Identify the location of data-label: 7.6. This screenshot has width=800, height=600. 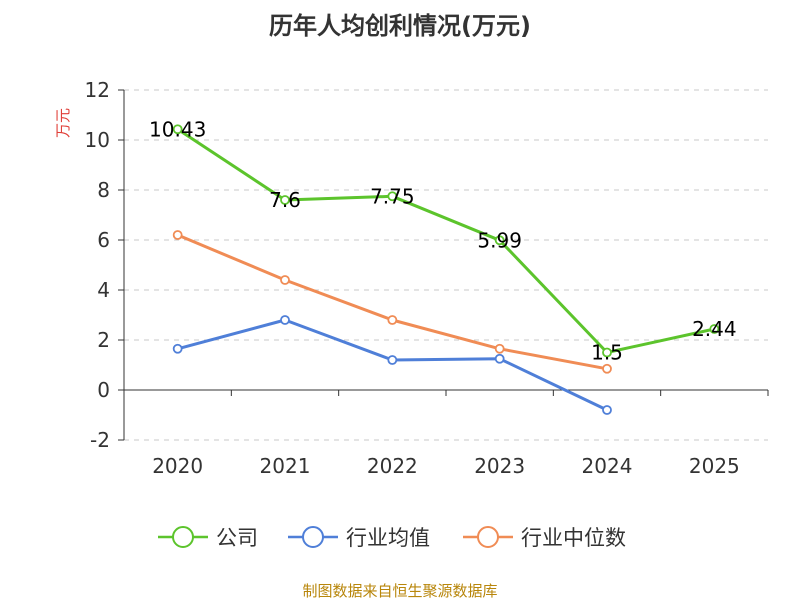
(285, 200).